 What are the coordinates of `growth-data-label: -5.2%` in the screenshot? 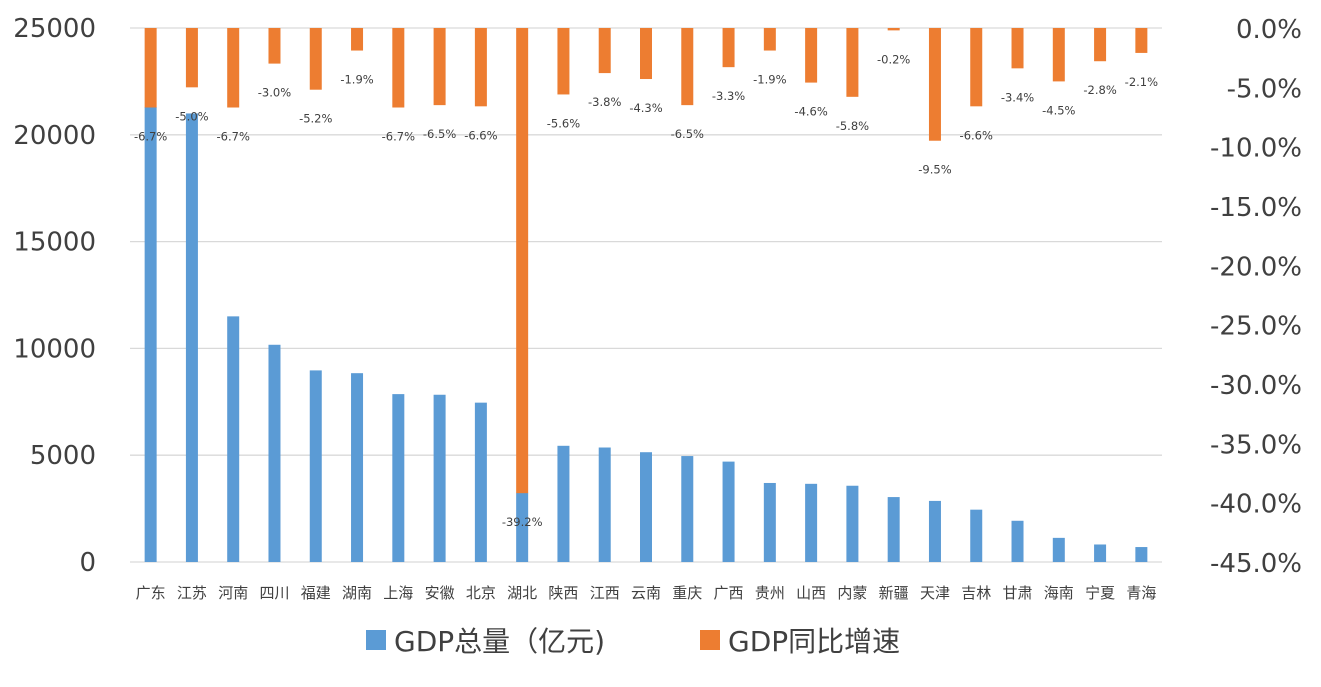 It's located at (315, 119).